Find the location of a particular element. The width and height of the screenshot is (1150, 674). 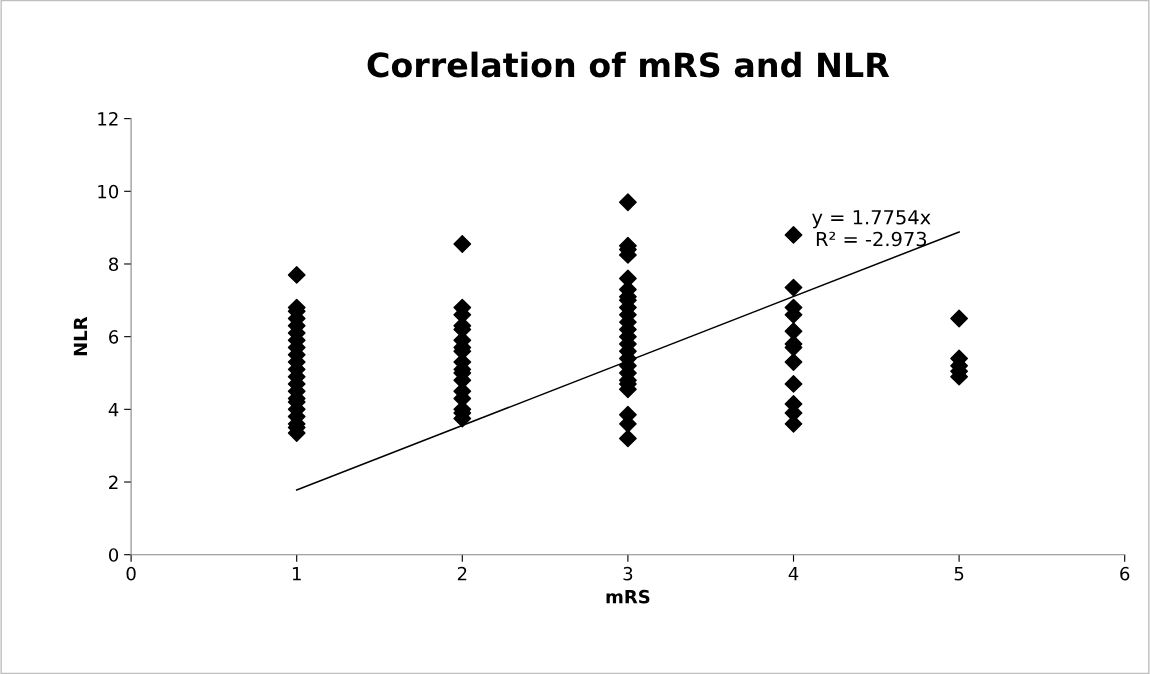

annotation: y = 1.7754x R² = -2.973 is located at coordinates (871, 228).